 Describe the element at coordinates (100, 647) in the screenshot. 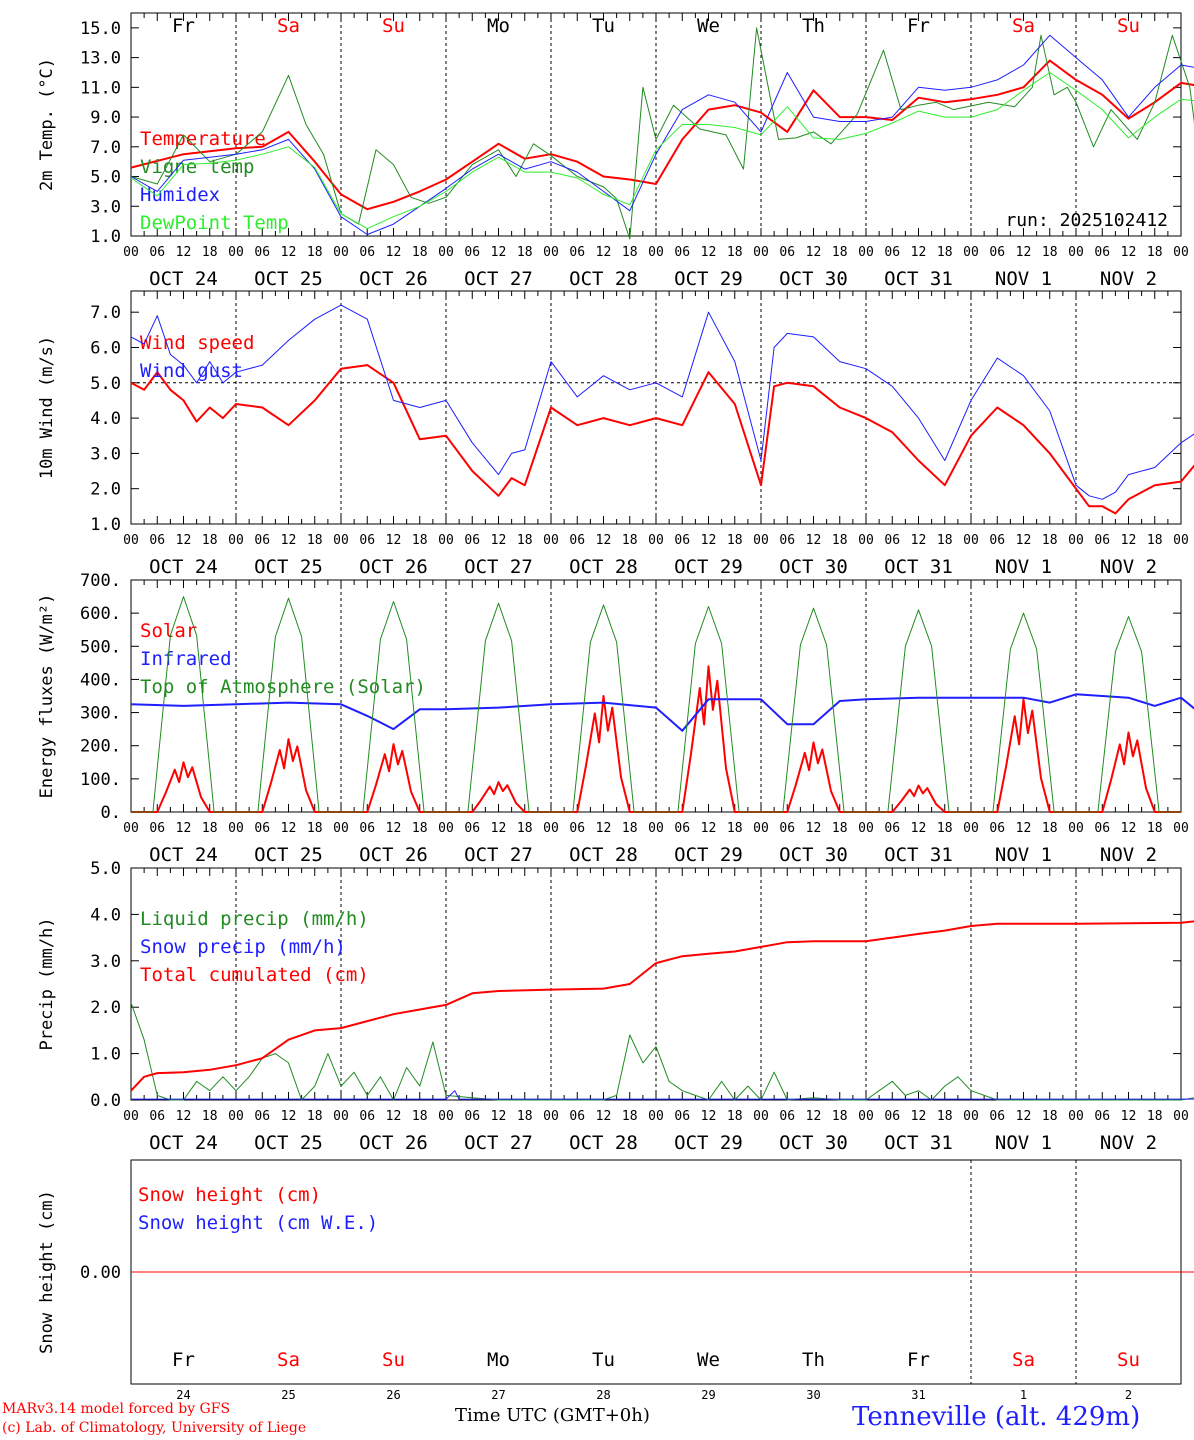

I see `energy-y-tick-label: 500.` at that location.